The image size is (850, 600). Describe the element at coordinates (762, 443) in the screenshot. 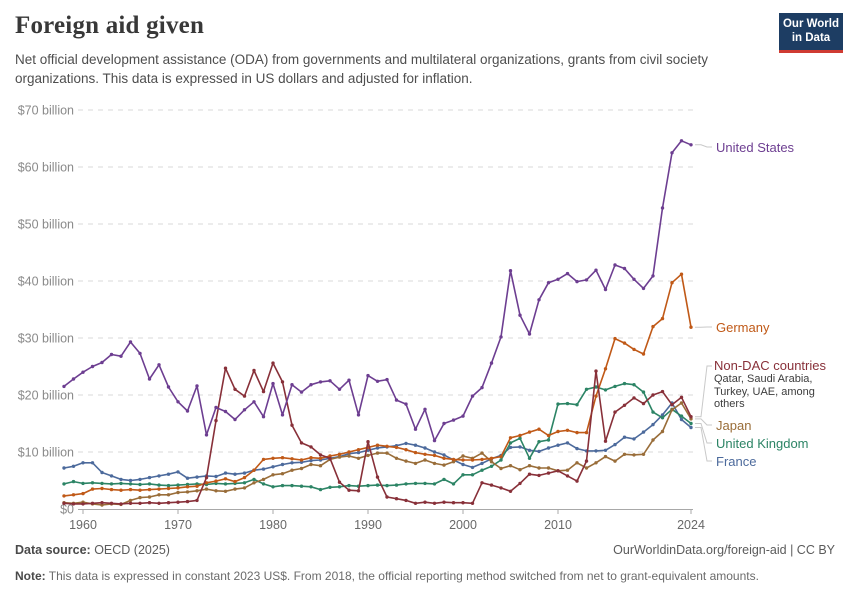

I see `series-label-united-kingdom: United Kingdom` at that location.